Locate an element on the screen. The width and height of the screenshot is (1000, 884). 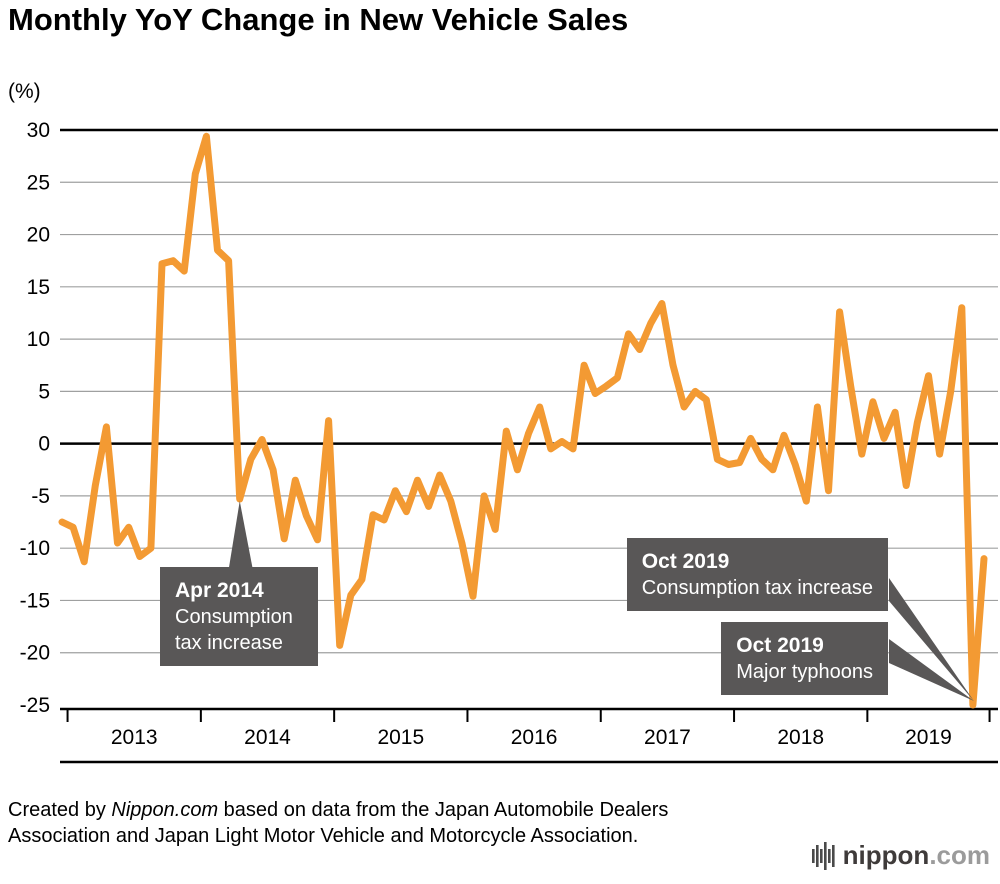
annotation-title: Apr 2014 is located at coordinates (219, 590).